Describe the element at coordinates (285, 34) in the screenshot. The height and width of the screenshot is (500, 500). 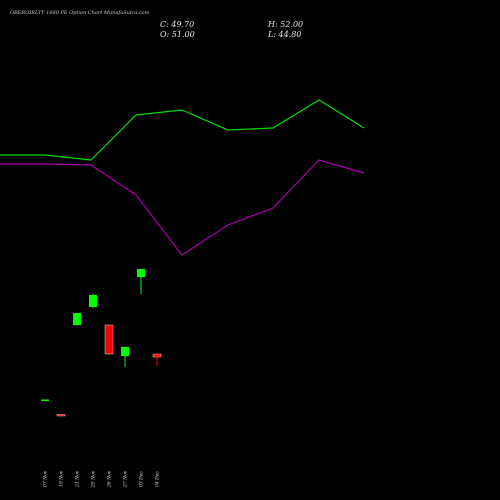
I see `low-value: L: 44.80` at that location.